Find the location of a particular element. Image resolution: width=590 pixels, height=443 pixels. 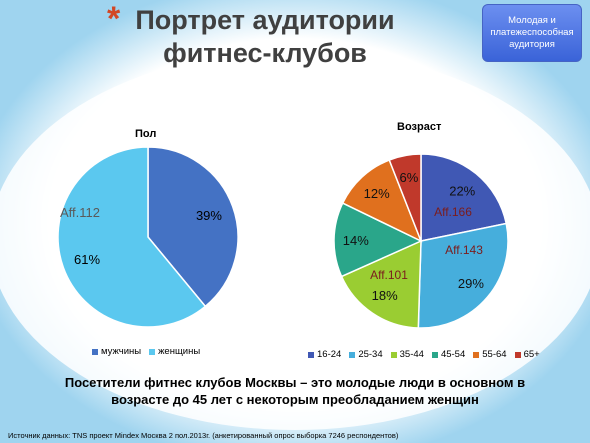

pie1-legend-item-3: 45-54 is located at coordinates (448, 354).